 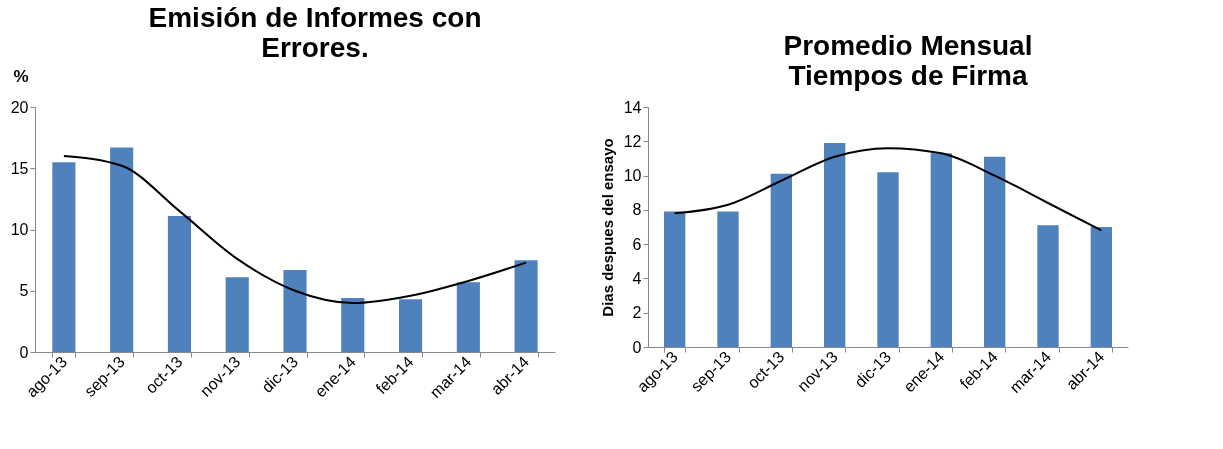 What do you see at coordinates (315, 32) in the screenshot?
I see `chart-title: Emisión de Informes con Errores.` at bounding box center [315, 32].